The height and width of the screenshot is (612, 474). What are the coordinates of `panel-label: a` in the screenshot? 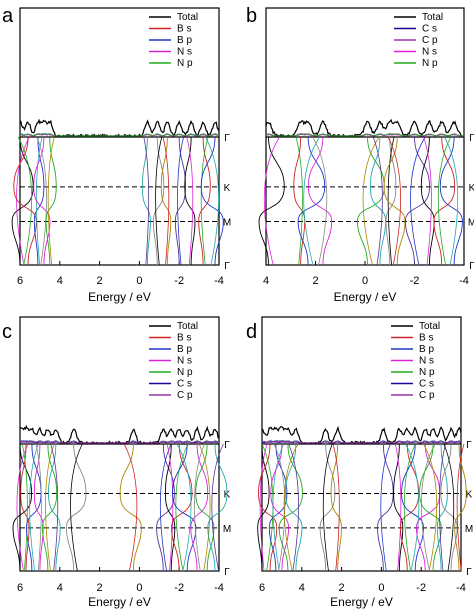 It's located at (8, 16).